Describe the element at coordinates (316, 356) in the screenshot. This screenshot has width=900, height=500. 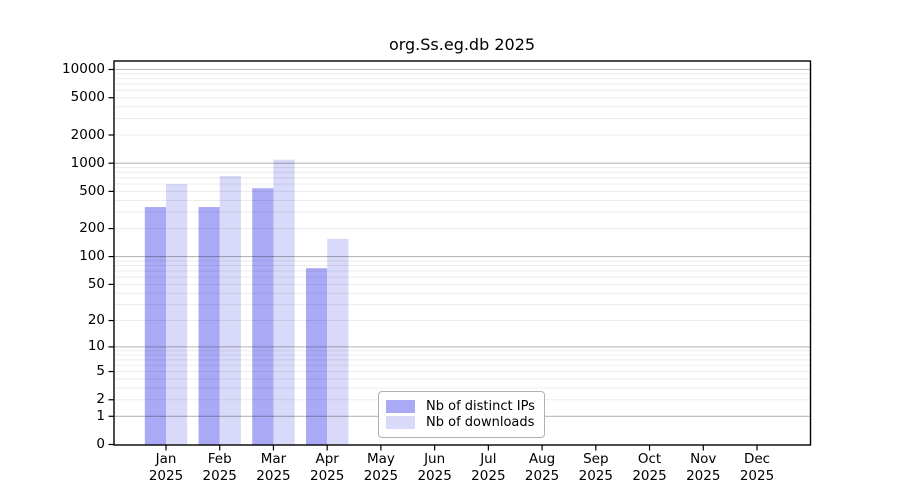
I see `bar-apr-distinct-ips` at that location.